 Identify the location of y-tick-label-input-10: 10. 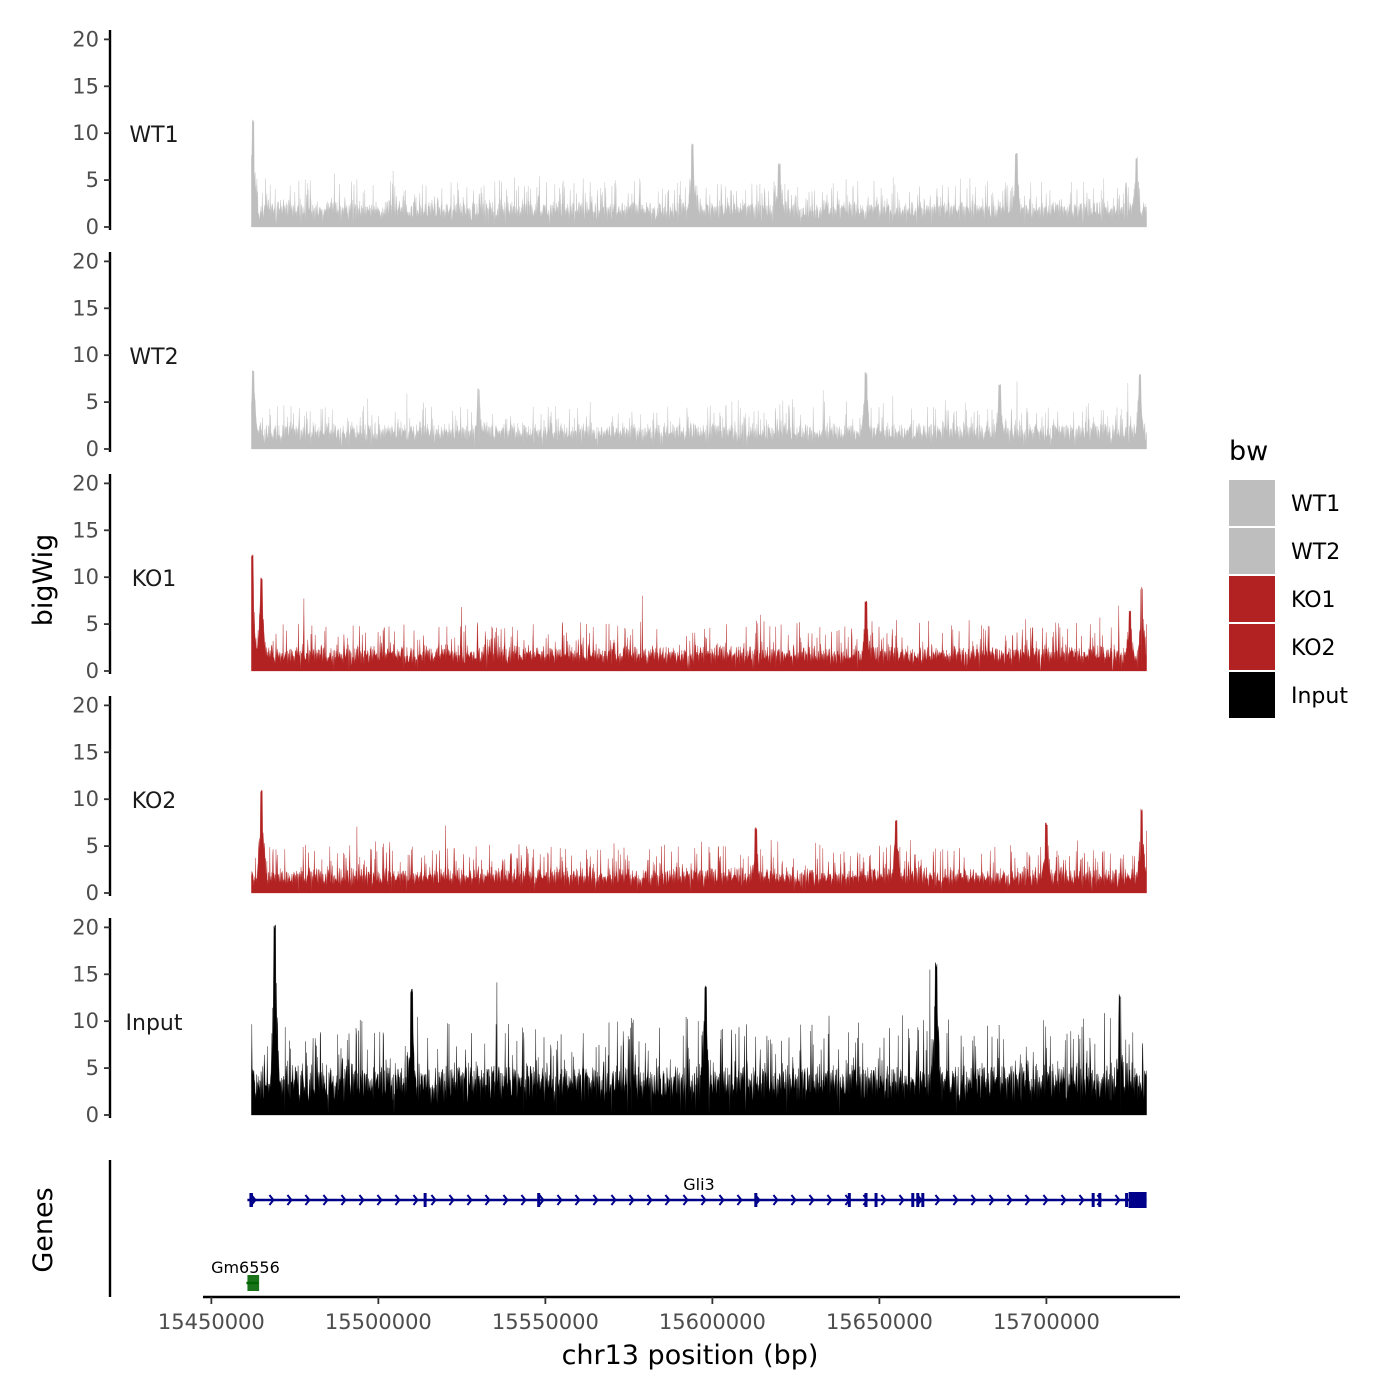
(85, 1021).